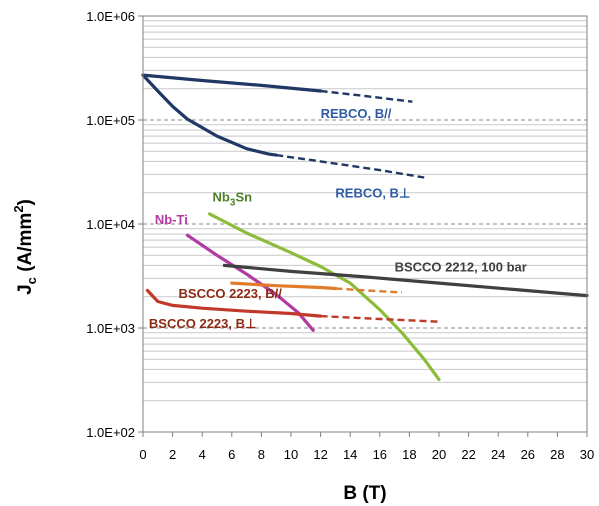  What do you see at coordinates (31, 280) in the screenshot?
I see `y-axis-title-subscript: c` at bounding box center [31, 280].